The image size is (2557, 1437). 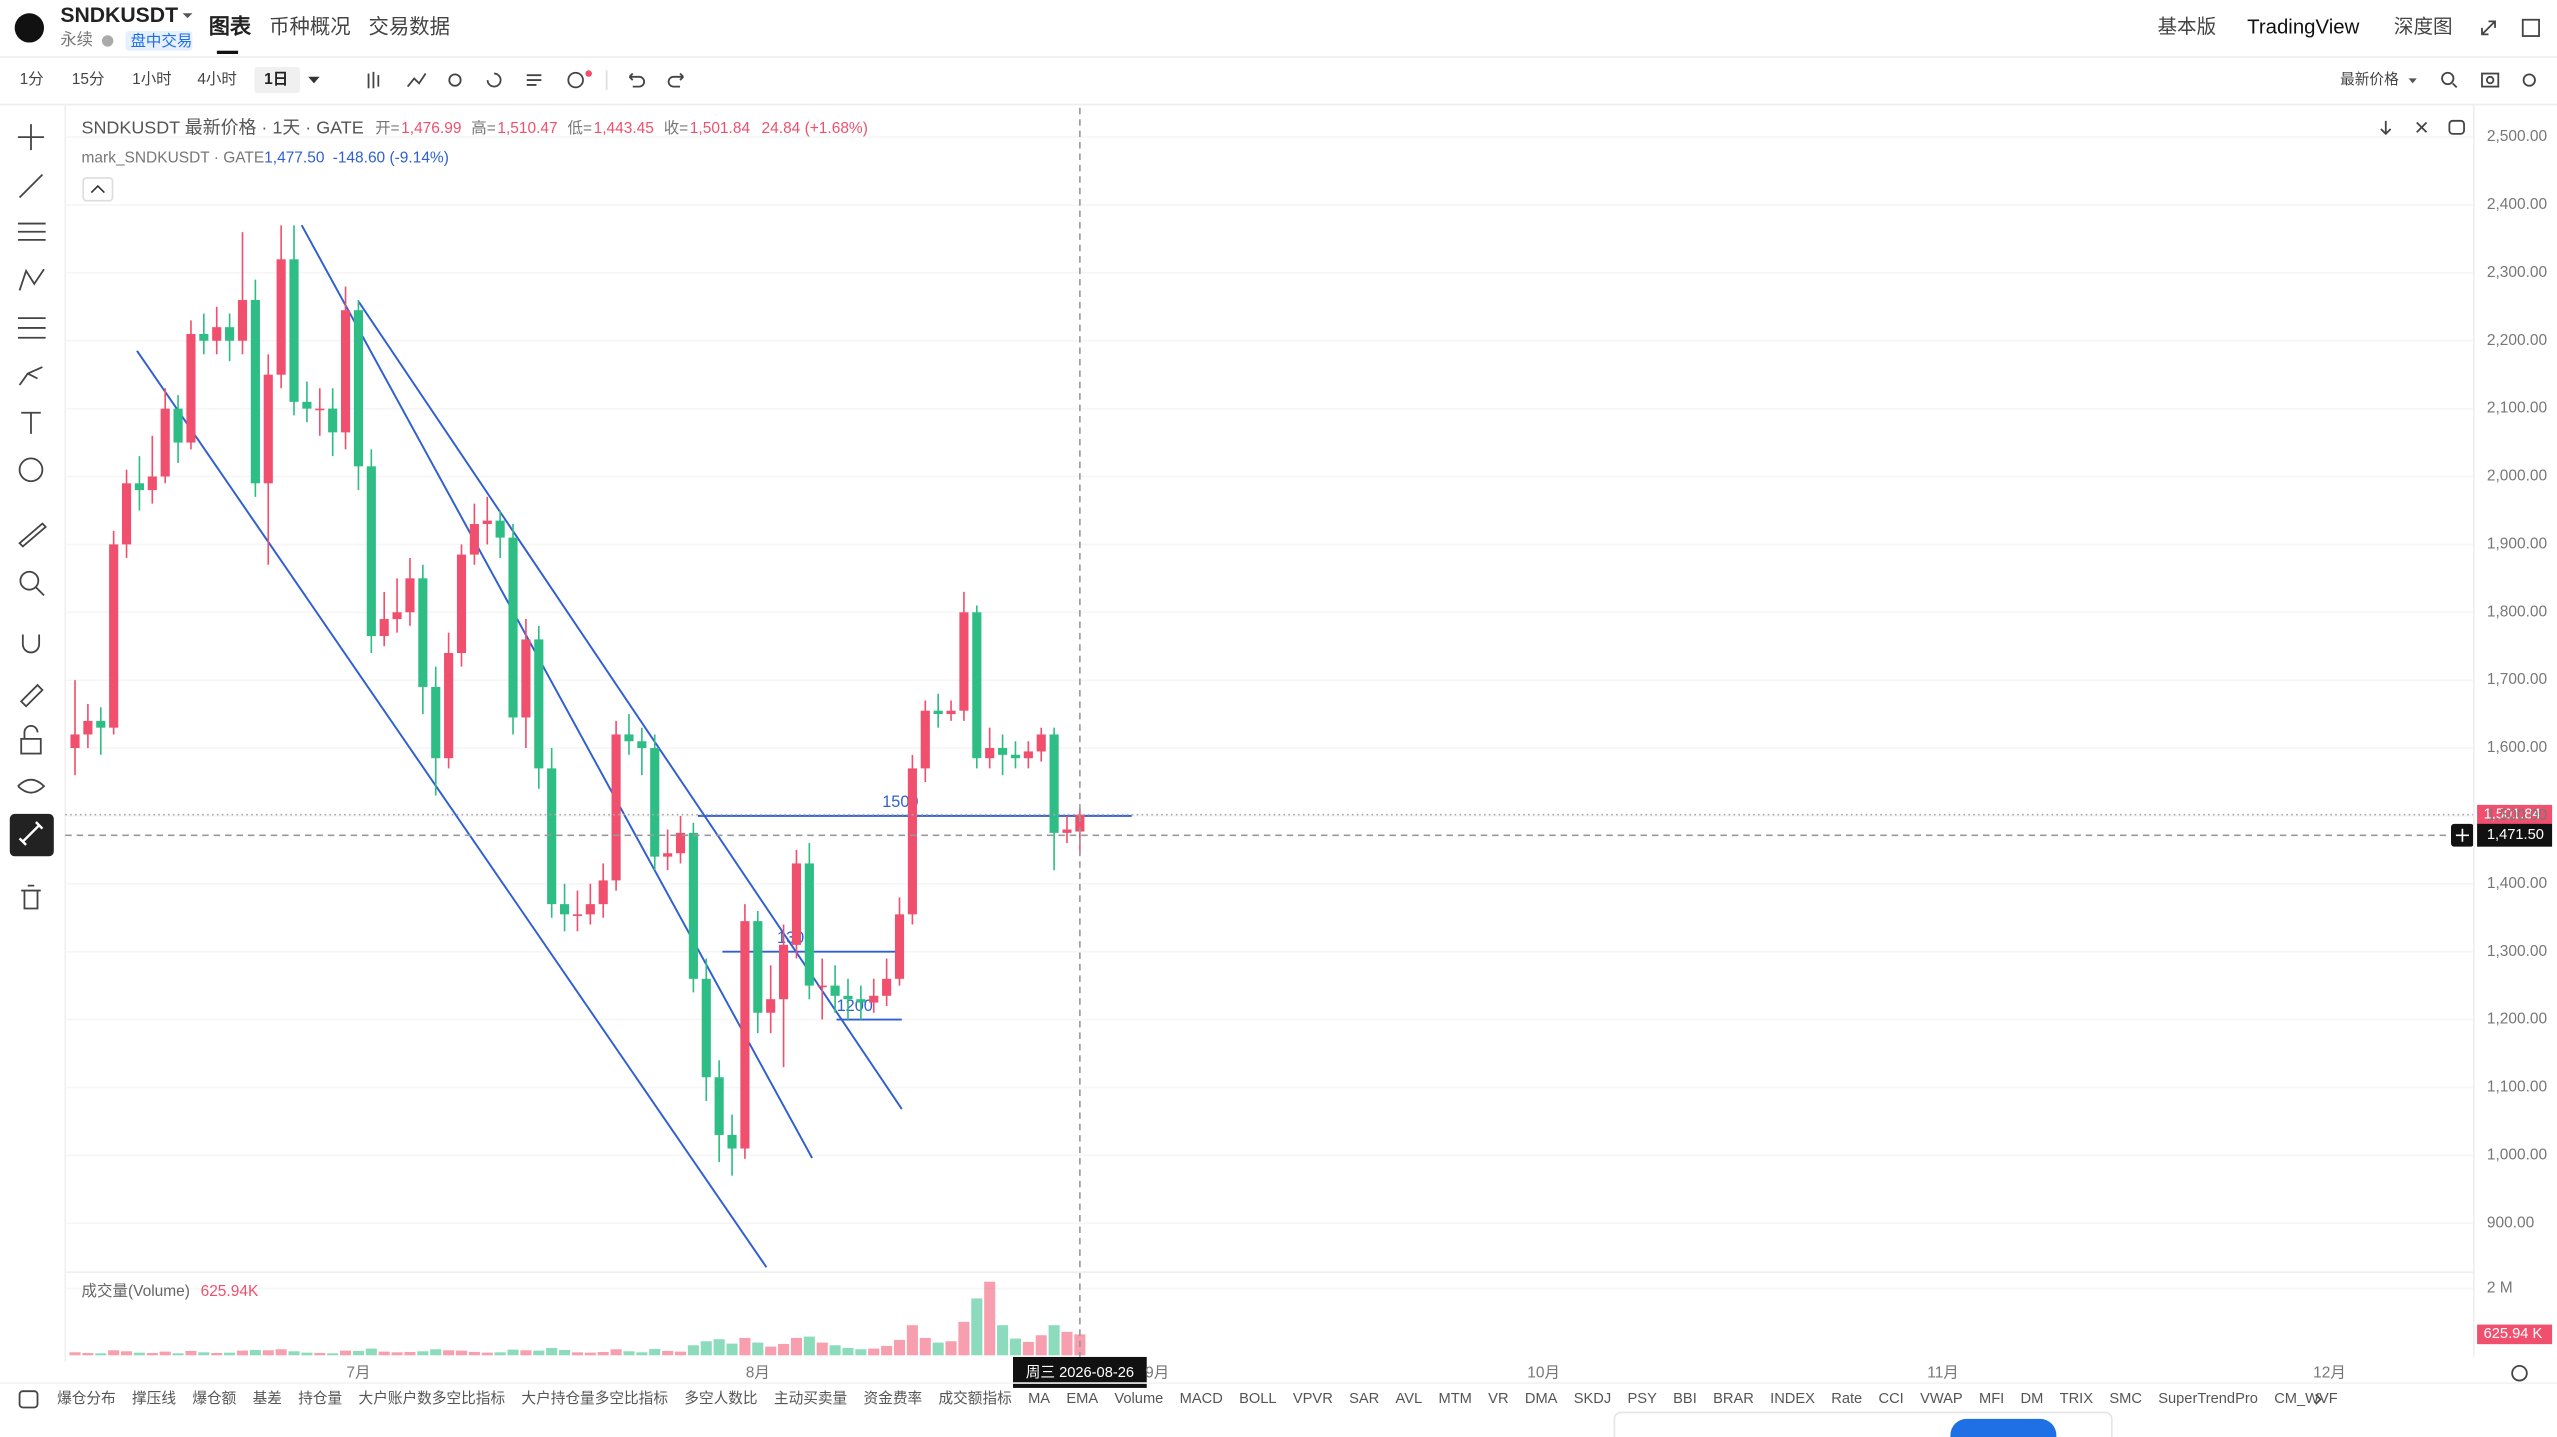 I want to click on indicator-tab: CCI, so click(x=1891, y=1399).